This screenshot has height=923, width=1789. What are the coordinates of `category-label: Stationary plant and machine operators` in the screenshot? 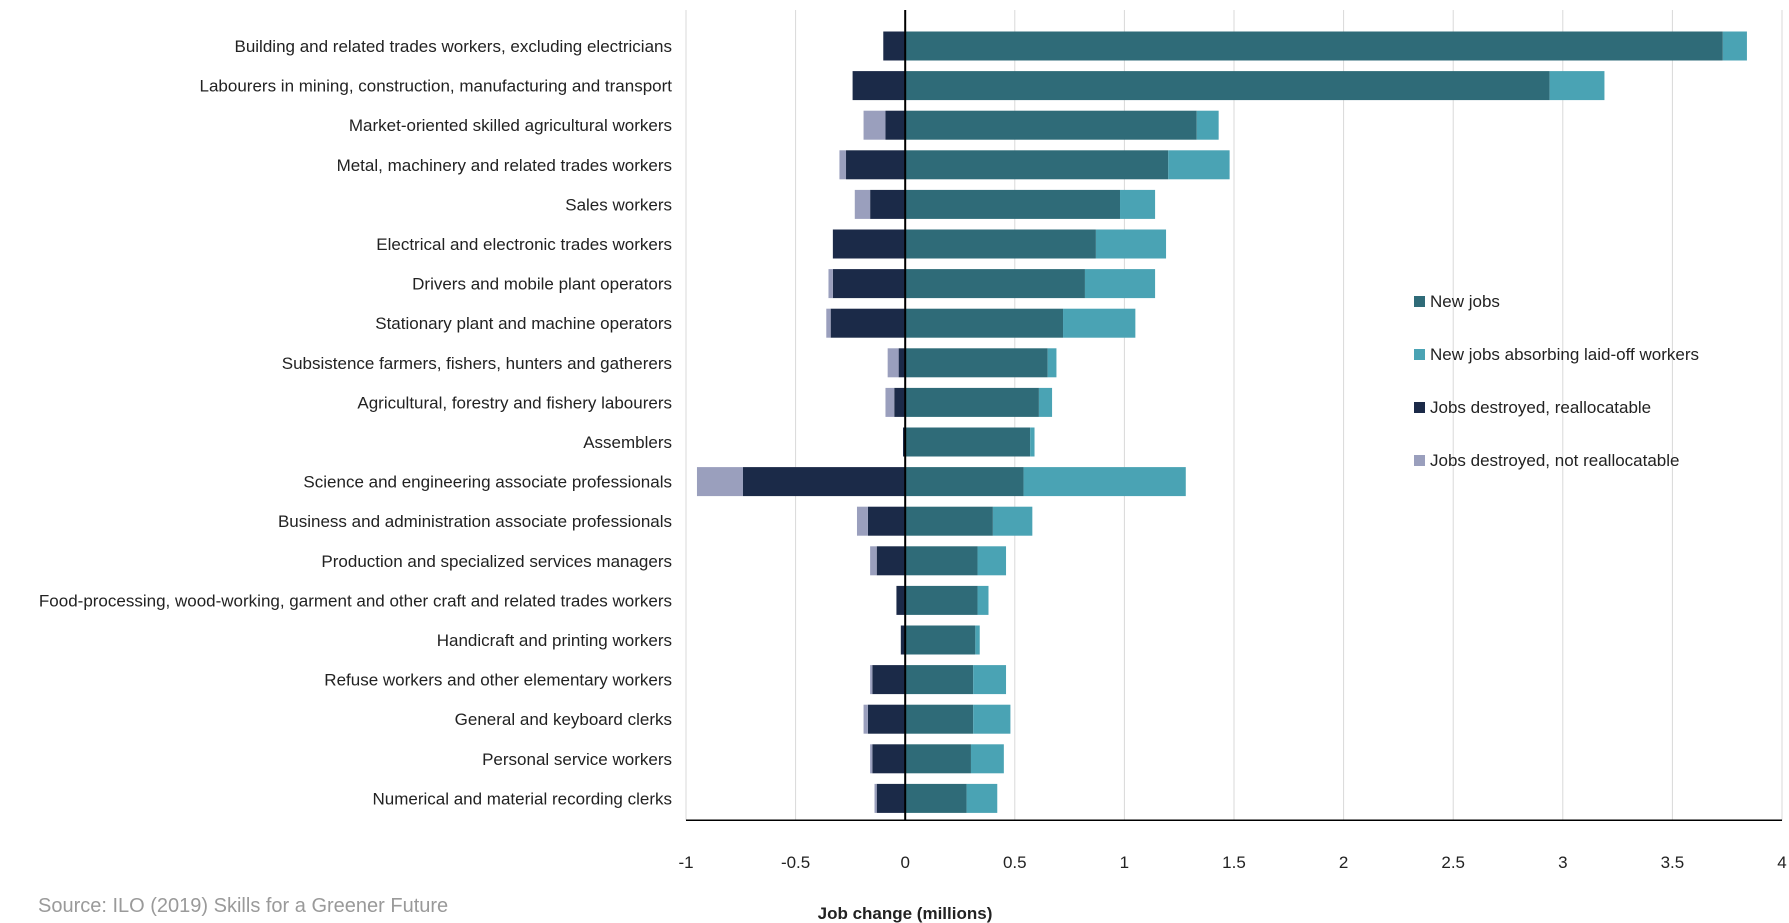 It's located at (523, 323).